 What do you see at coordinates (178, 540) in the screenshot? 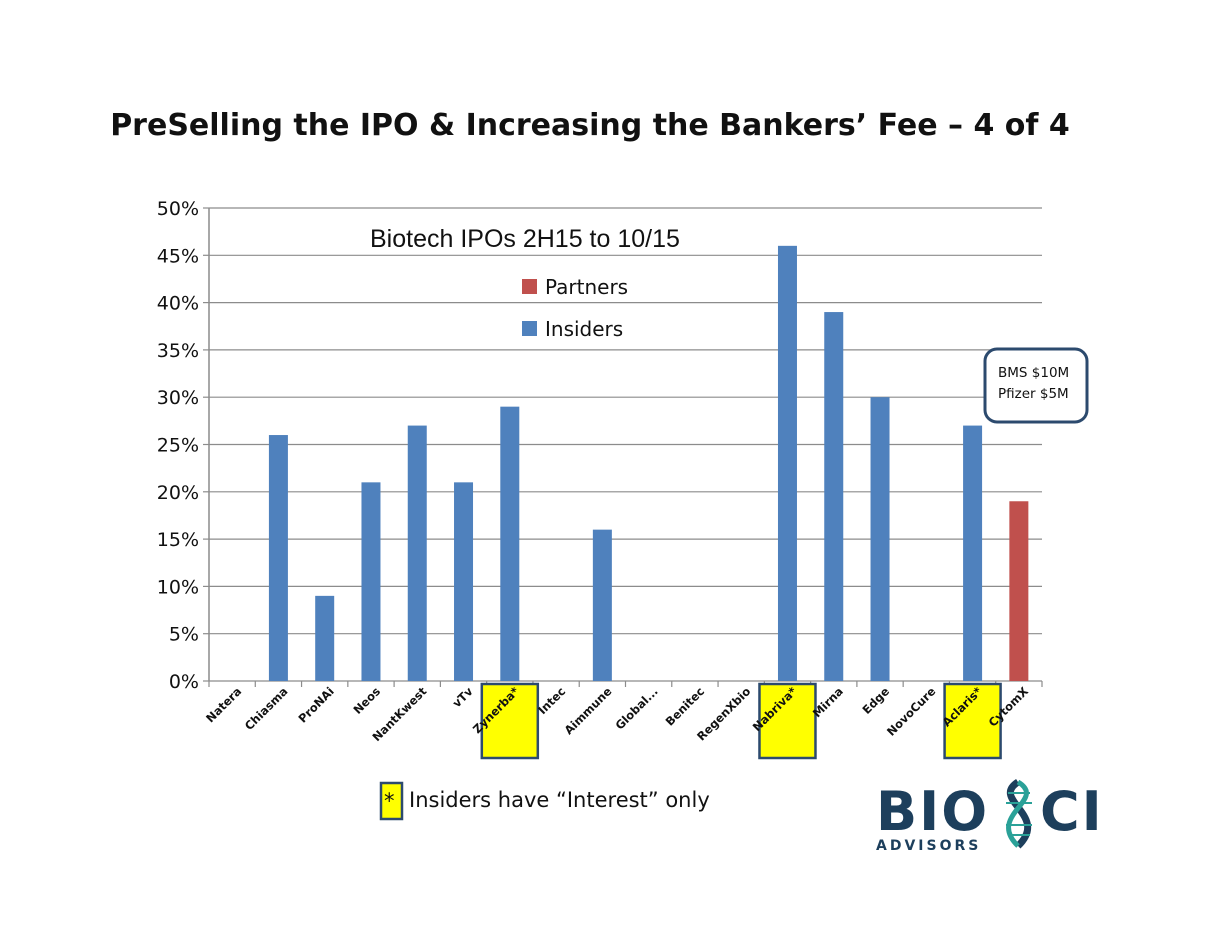
I see `y-tick-label: 15%` at bounding box center [178, 540].